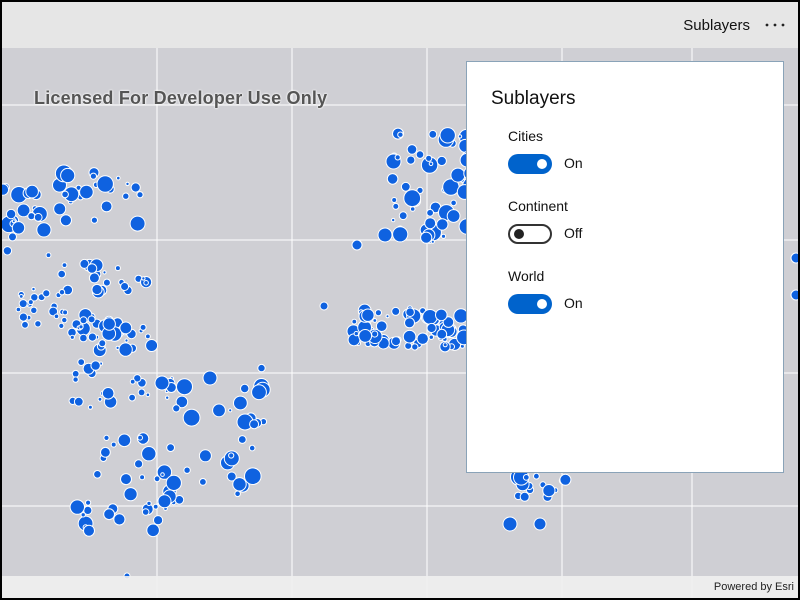  What do you see at coordinates (533, 98) in the screenshot?
I see `panel-title: Sublayers` at bounding box center [533, 98].